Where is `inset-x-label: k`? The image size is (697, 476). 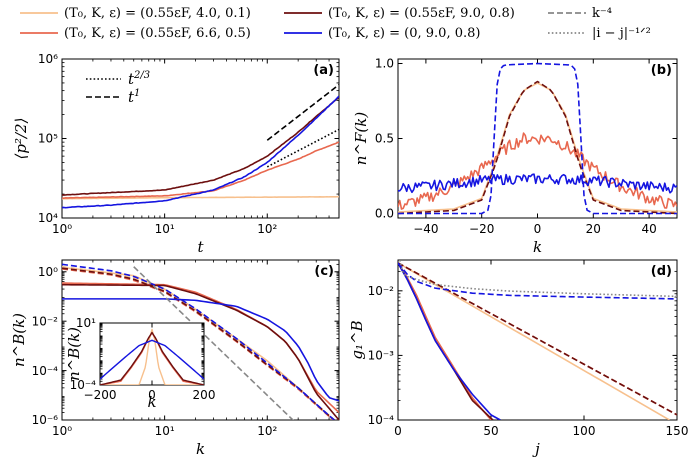
inset-x-label: k is located at coordinates (151, 402).